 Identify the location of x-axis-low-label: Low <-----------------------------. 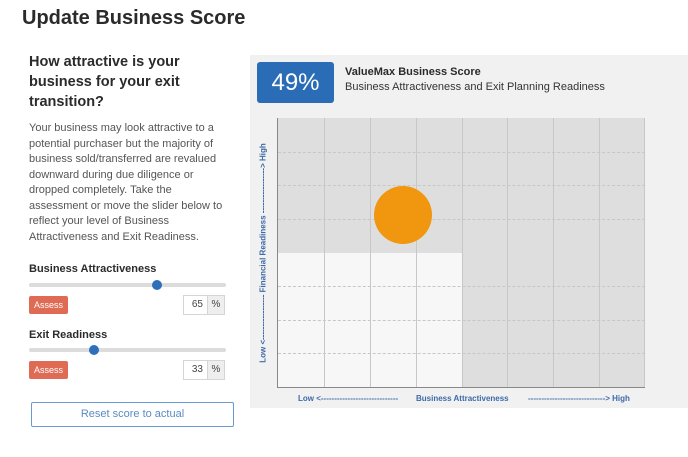
(348, 398).